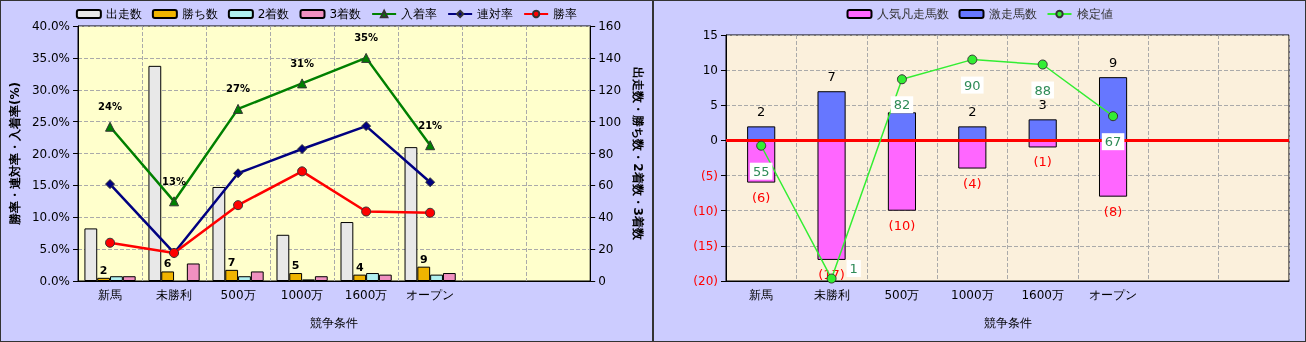  What do you see at coordinates (1094, 14) in the screenshot?
I see `legend-label: 検定値` at bounding box center [1094, 14].